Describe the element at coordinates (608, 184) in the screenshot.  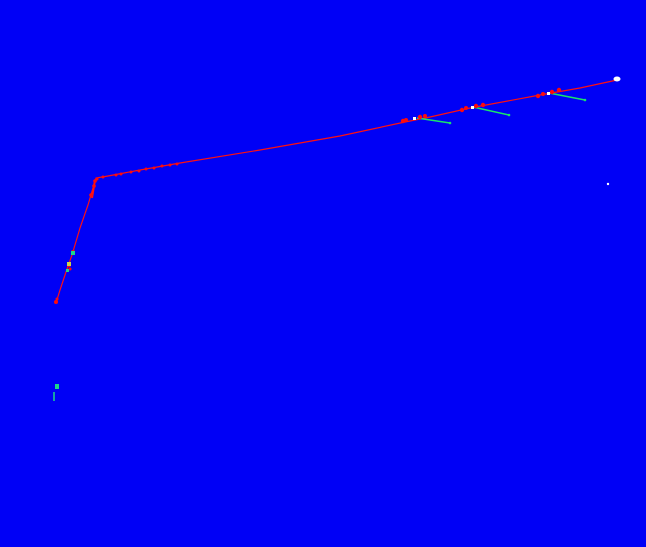
I see `white-point` at that location.